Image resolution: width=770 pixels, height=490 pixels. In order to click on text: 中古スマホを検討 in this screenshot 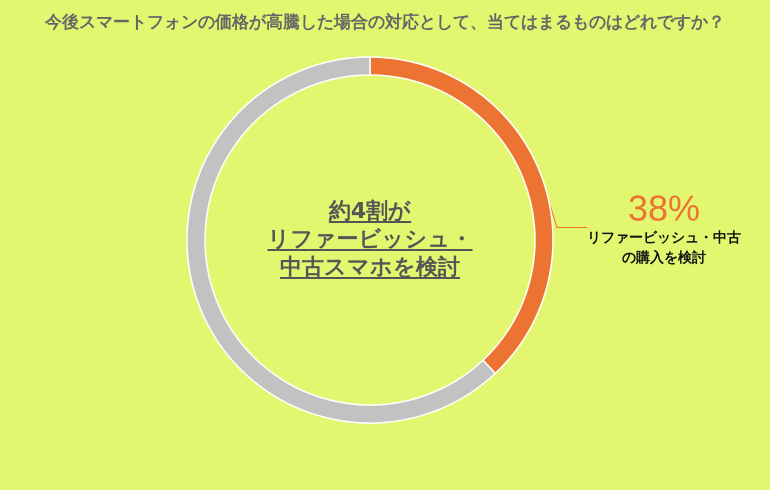, I will do `click(370, 267)`.